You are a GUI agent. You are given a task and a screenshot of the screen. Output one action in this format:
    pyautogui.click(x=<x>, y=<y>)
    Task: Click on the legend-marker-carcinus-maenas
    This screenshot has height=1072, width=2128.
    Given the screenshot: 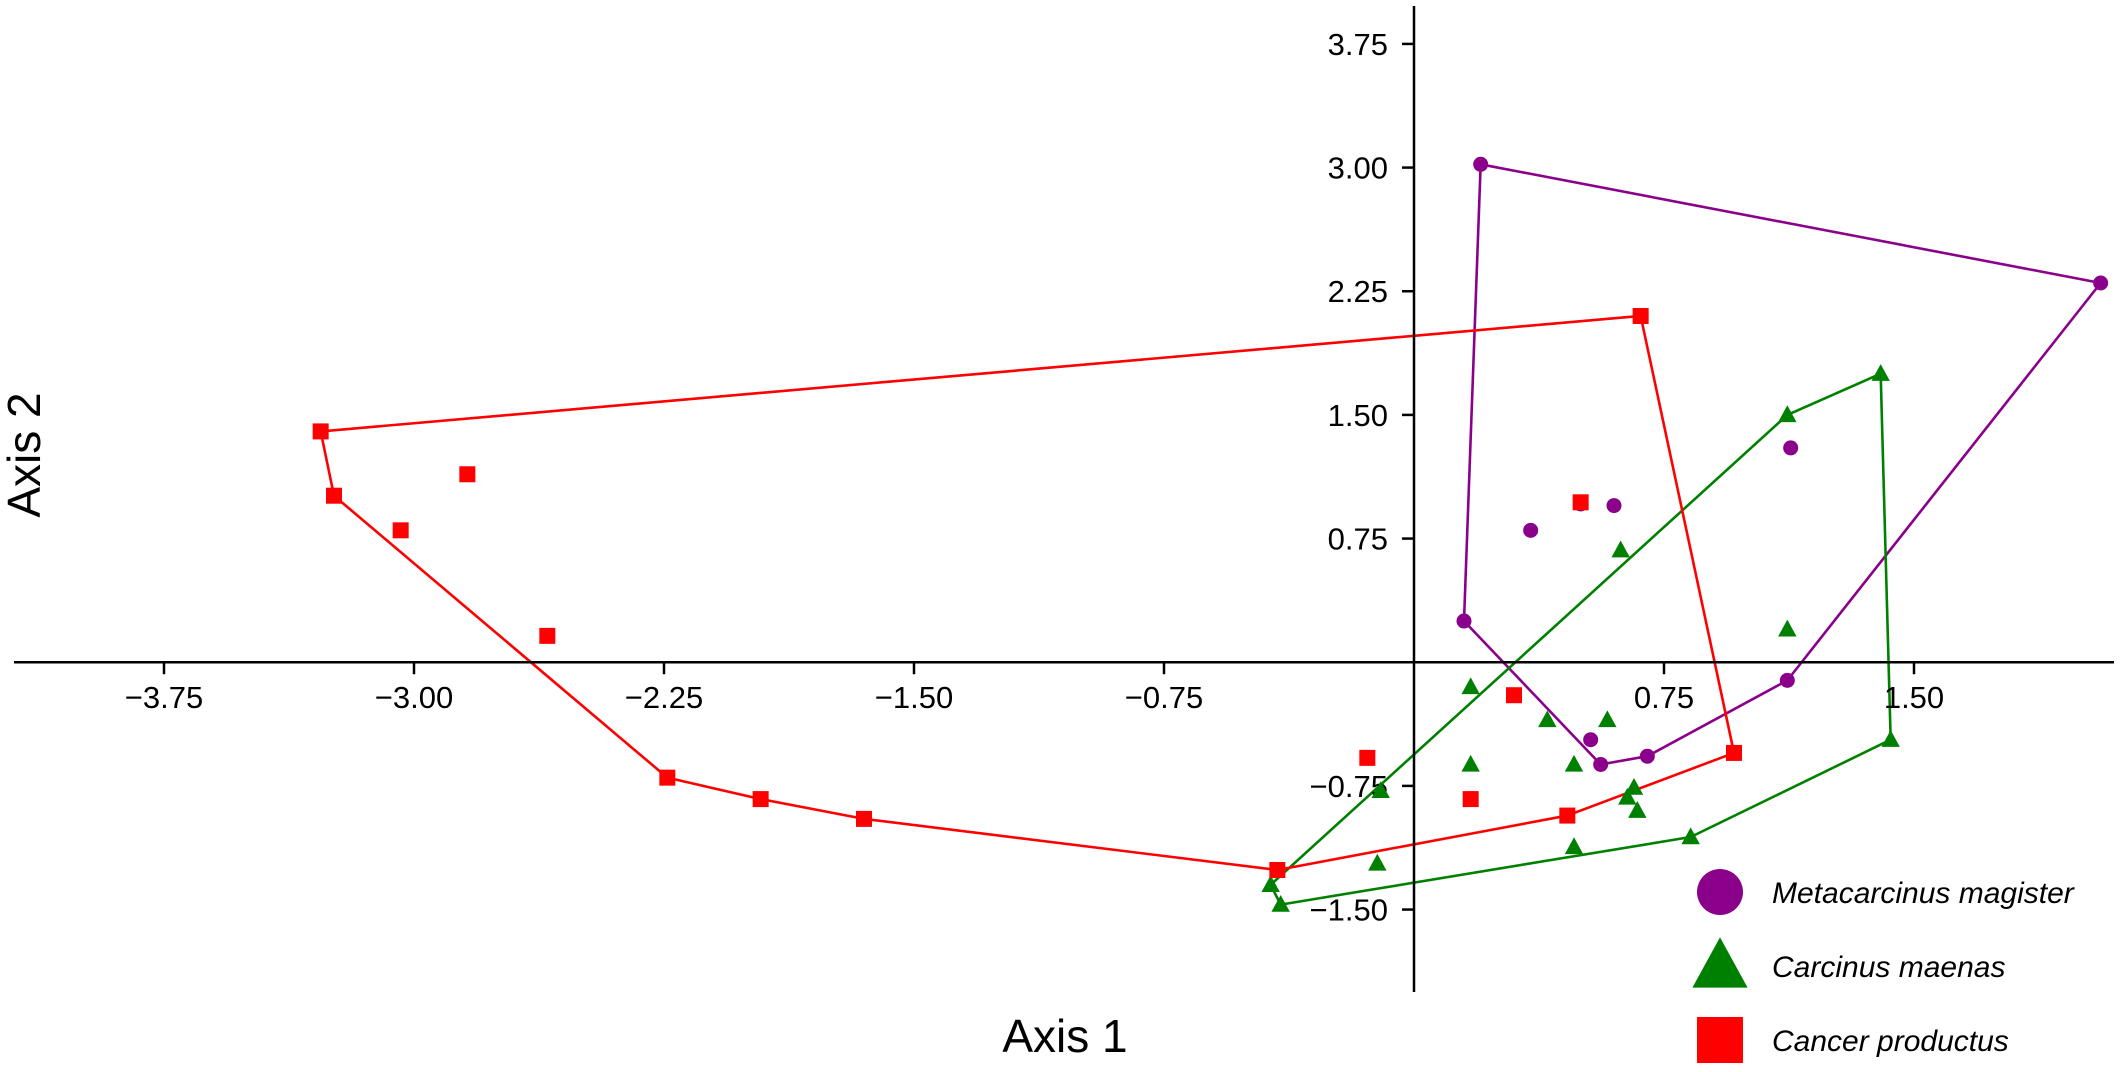 What is the action you would take?
    pyautogui.click(x=1720, y=962)
    